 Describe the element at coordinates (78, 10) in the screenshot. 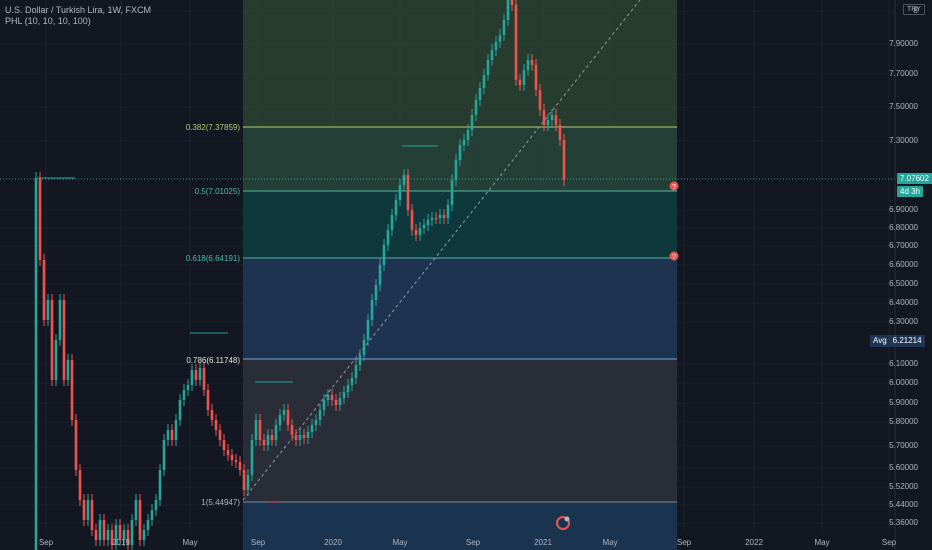

I see `chart-title: U.S. Dollar / Turkish Lira, 1W, FXCM` at that location.